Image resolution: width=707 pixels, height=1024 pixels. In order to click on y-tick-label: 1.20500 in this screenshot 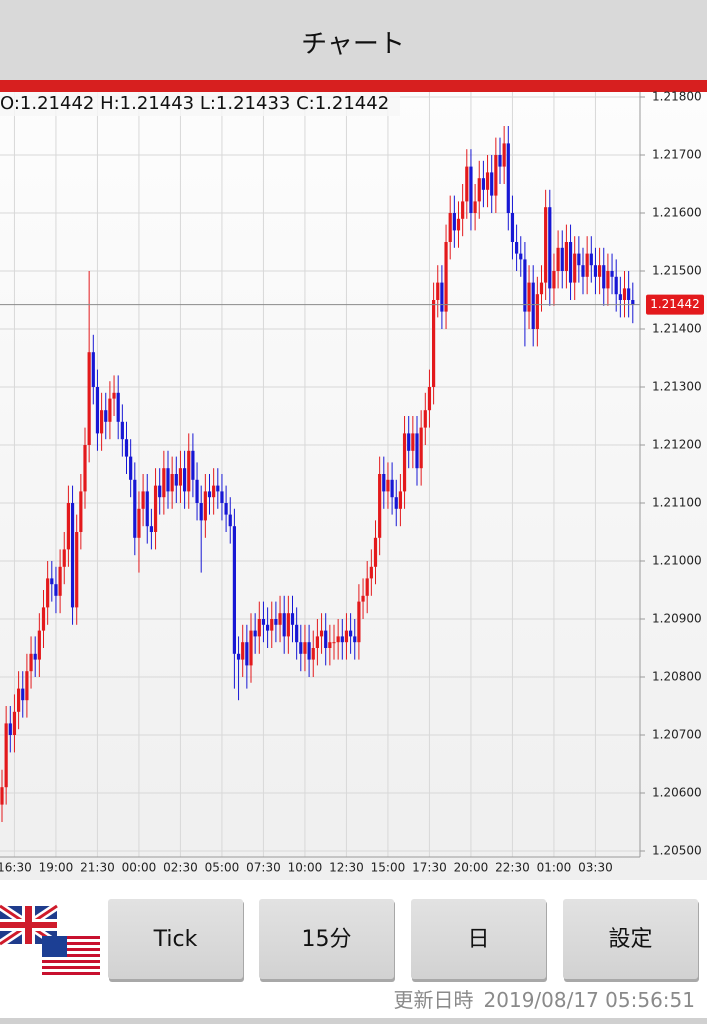, I will do `click(677, 851)`.